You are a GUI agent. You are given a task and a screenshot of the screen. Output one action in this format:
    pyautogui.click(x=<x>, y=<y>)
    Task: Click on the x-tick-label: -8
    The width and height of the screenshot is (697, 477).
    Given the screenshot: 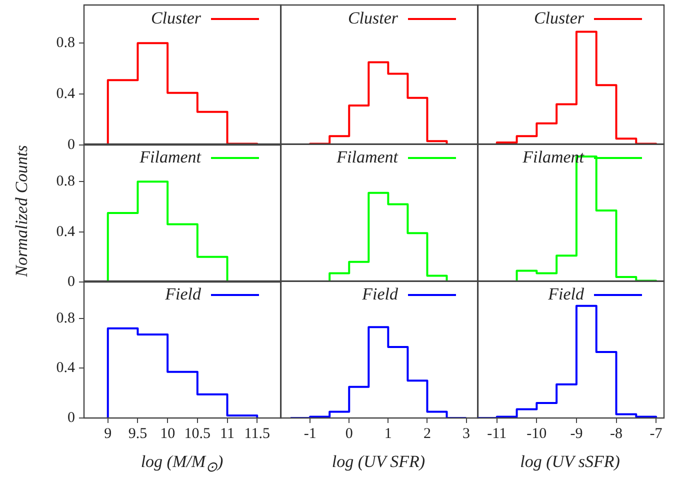 What is the action you would take?
    pyautogui.click(x=616, y=434)
    